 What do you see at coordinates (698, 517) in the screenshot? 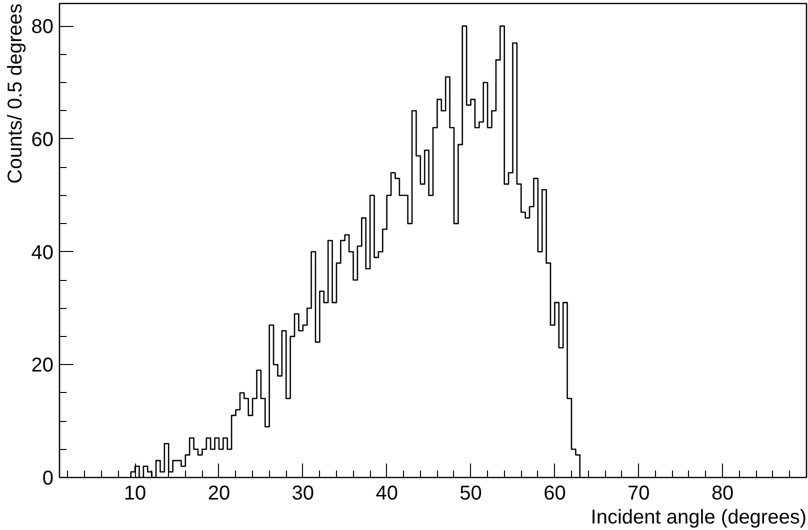
I see `x-axis-title: Incident angle (degrees)` at bounding box center [698, 517].